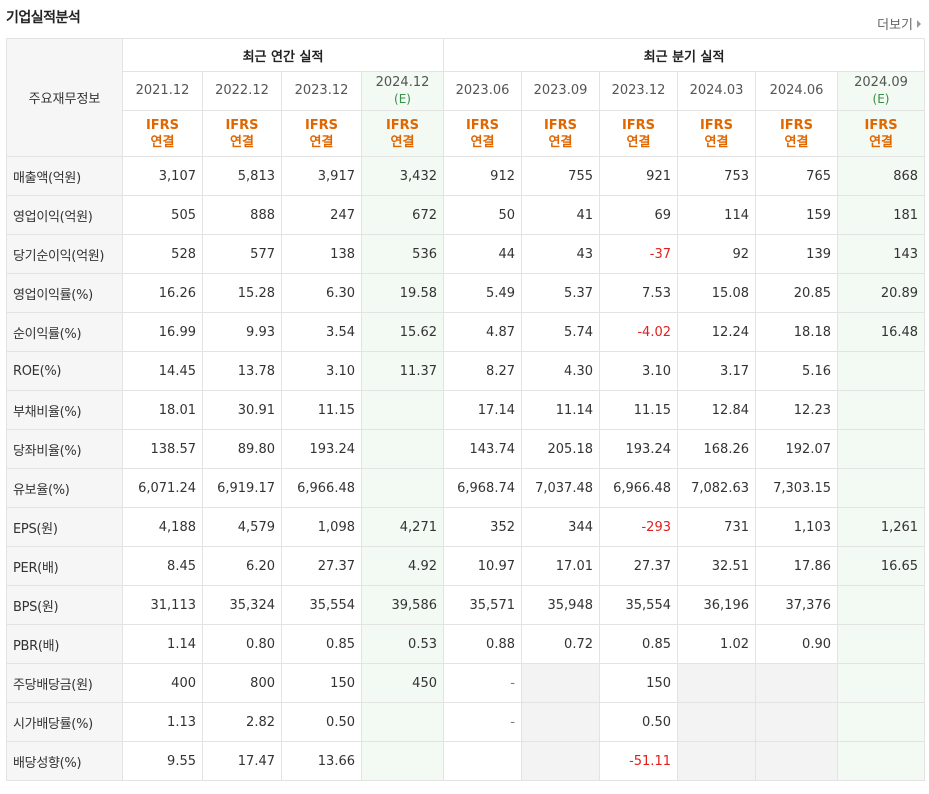  Describe the element at coordinates (321, 605) in the screenshot. I see `value-cell: 35,554` at that location.